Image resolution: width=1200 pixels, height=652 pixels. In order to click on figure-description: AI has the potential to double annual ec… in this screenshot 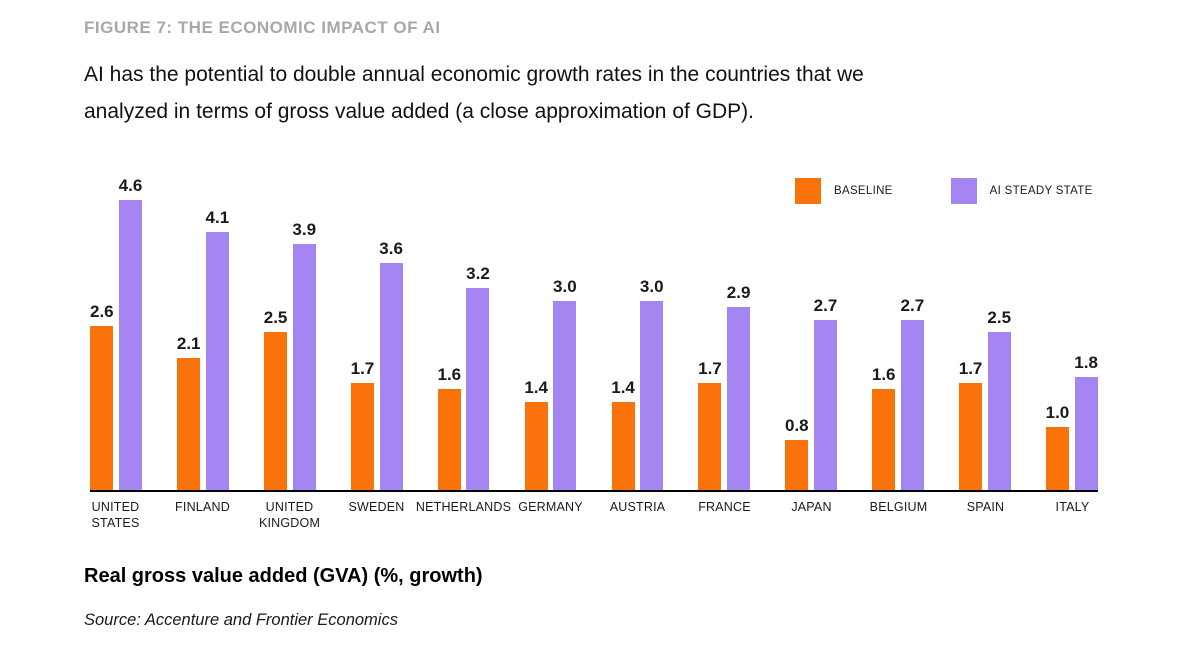, I will do `click(474, 93)`.